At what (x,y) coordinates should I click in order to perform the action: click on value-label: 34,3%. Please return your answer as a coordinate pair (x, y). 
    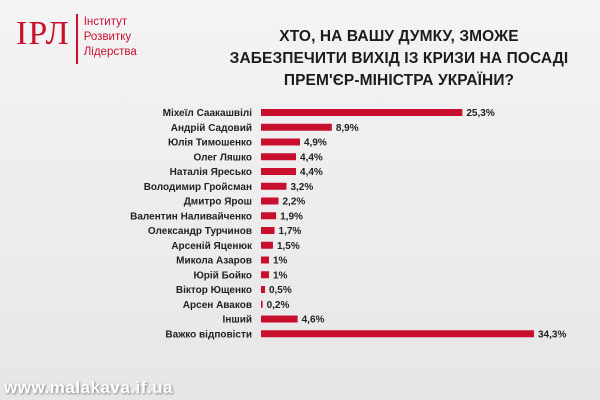
    Looking at the image, I should click on (552, 334).